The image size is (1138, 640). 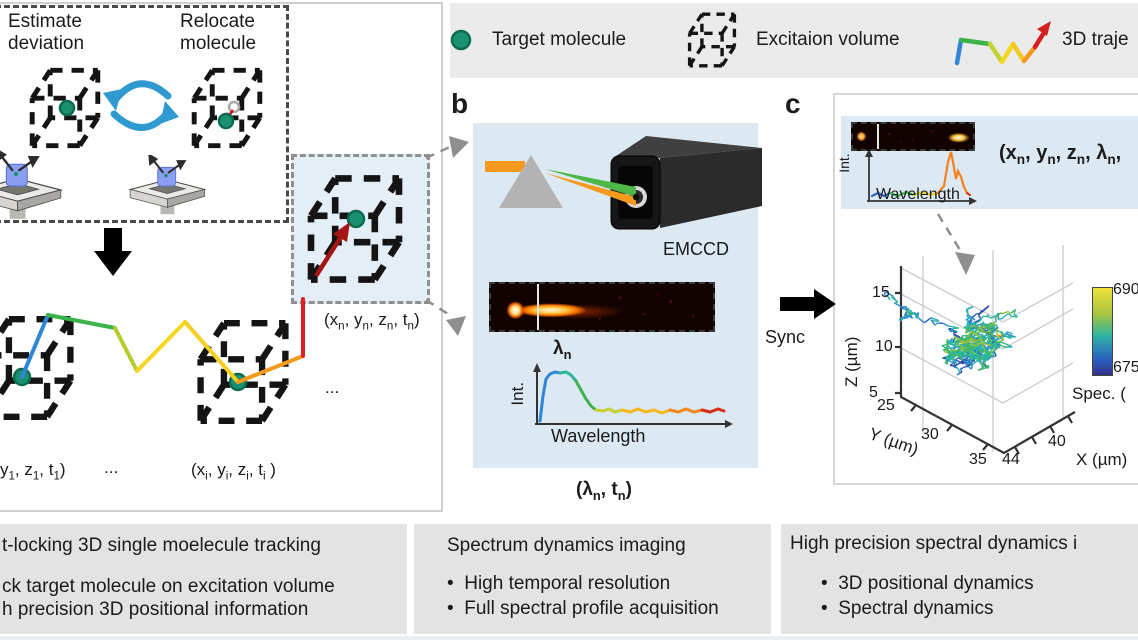 What do you see at coordinates (518, 393) in the screenshot?
I see `int-axis-label-b: Int.` at bounding box center [518, 393].